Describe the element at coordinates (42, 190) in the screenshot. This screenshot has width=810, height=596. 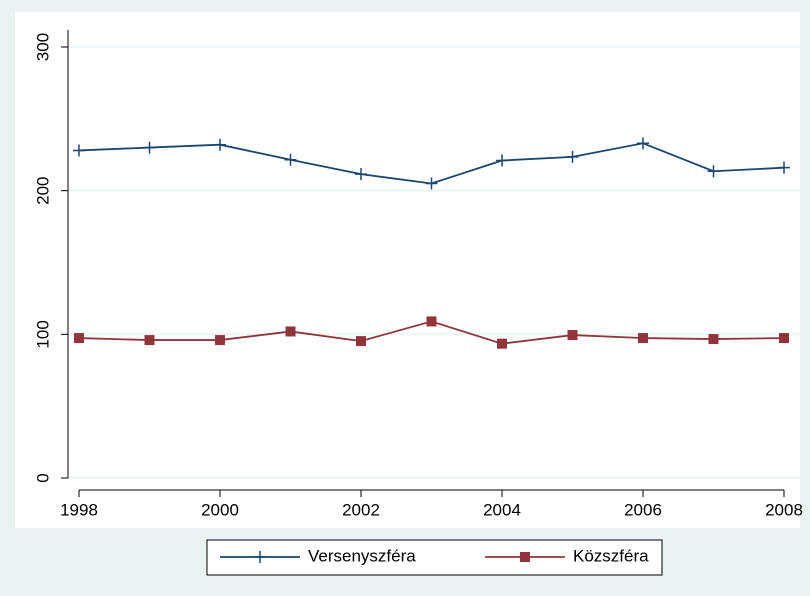
I see `y-tick-label: 200` at that location.